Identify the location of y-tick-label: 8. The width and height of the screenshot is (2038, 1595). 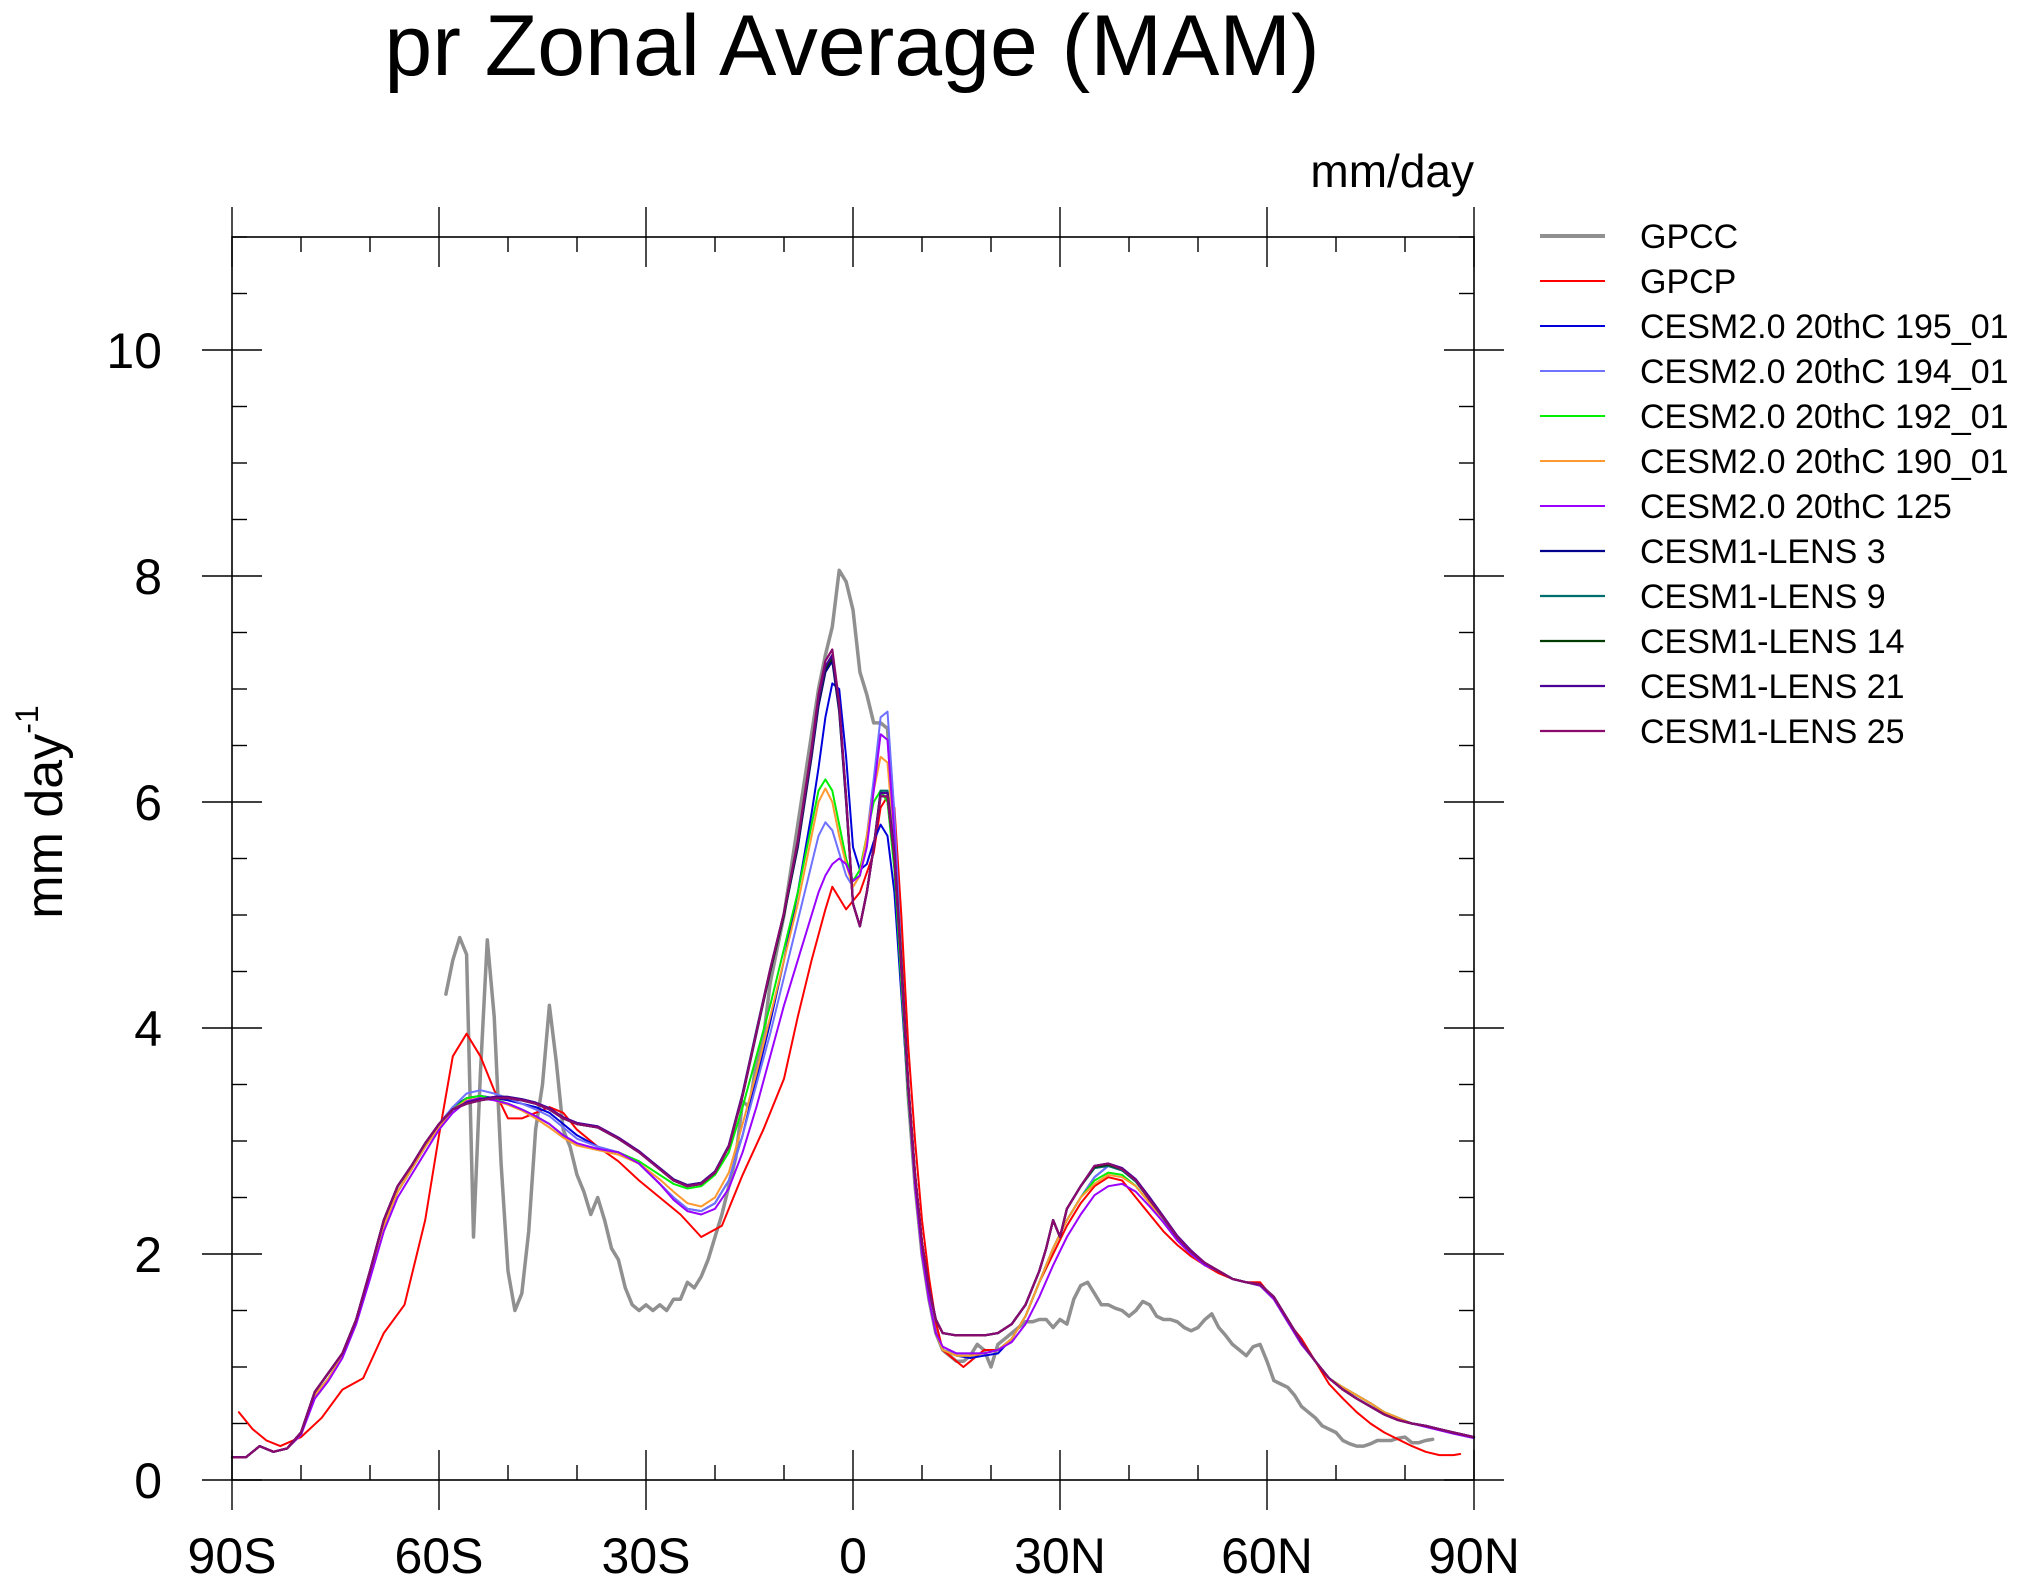
(148, 577).